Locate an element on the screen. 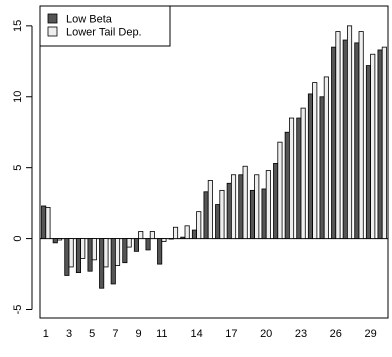 Image resolution: width=392 pixels, height=357 pixels. x-tick-label: 3 is located at coordinates (69, 334).